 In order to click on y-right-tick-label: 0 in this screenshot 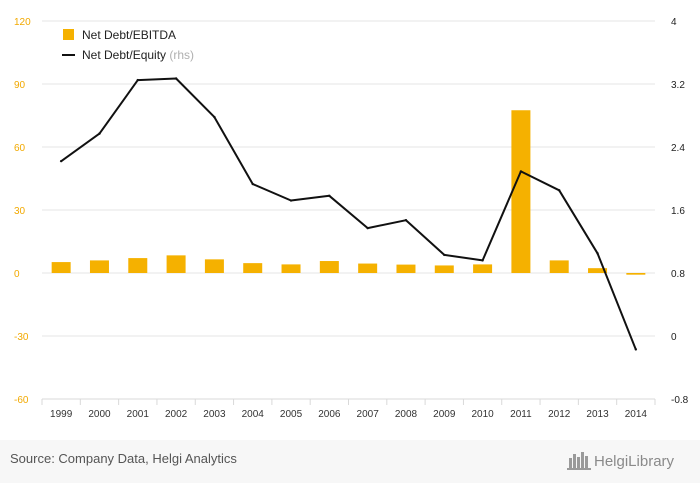, I will do `click(674, 337)`.